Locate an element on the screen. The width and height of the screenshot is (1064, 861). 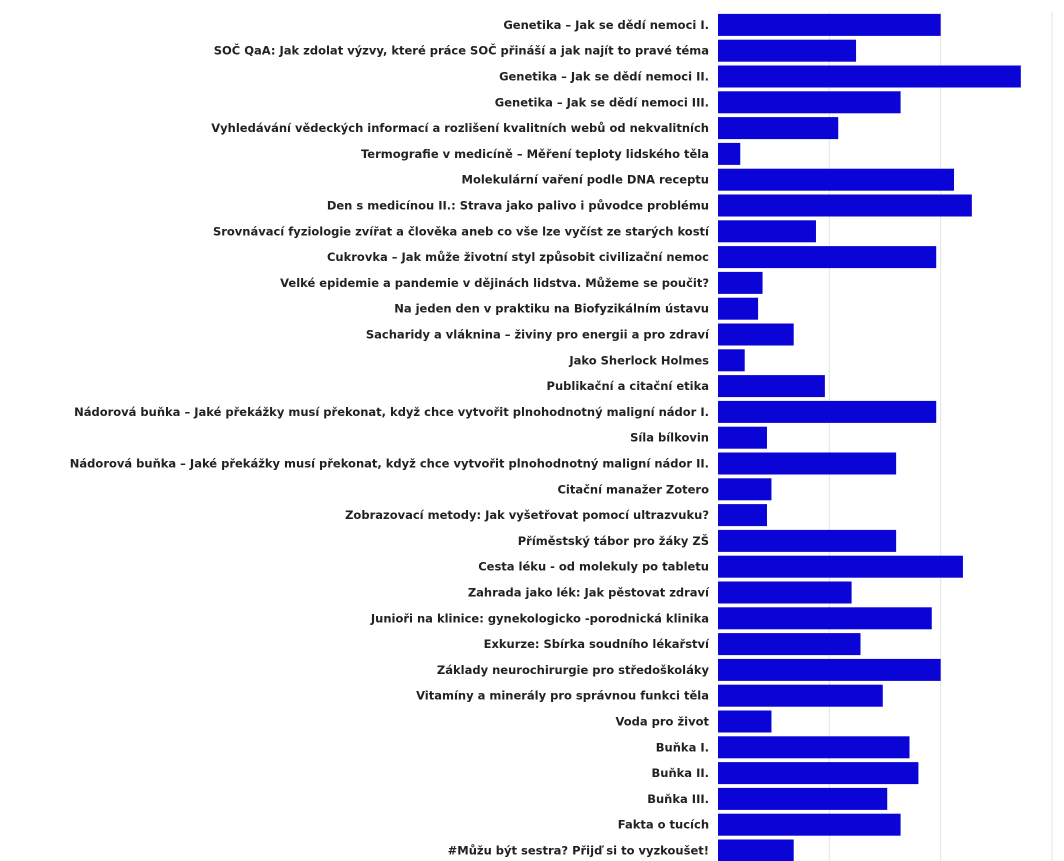
category-label: Síla bílkovin is located at coordinates (669, 438).